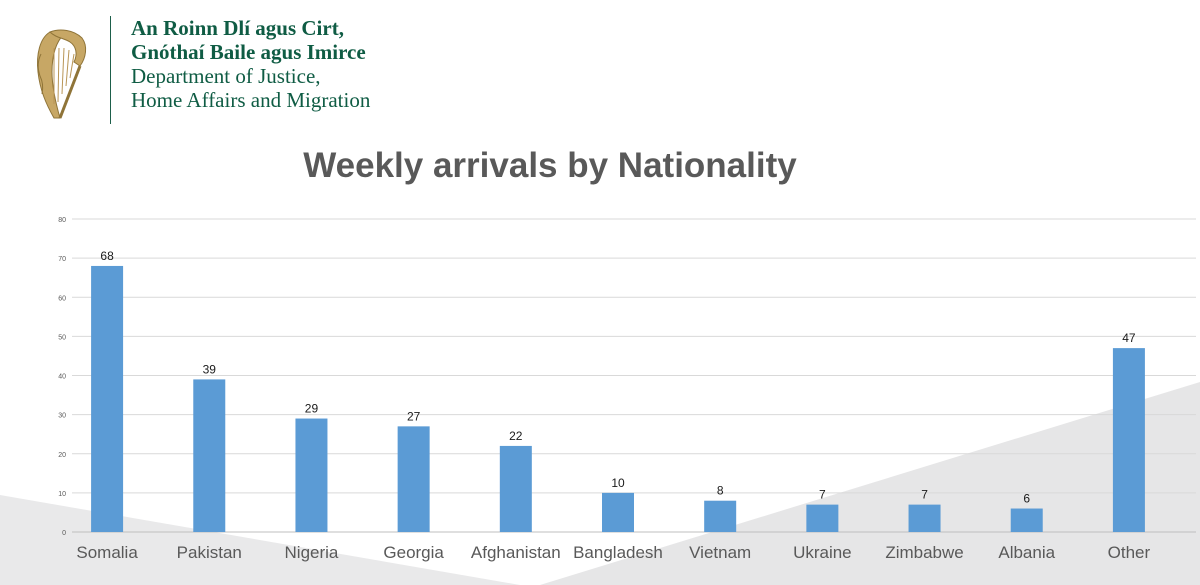  Describe the element at coordinates (237, 28) in the screenshot. I see `dept-irish-line1: An Roinn Dlí agus Cirt,` at that location.